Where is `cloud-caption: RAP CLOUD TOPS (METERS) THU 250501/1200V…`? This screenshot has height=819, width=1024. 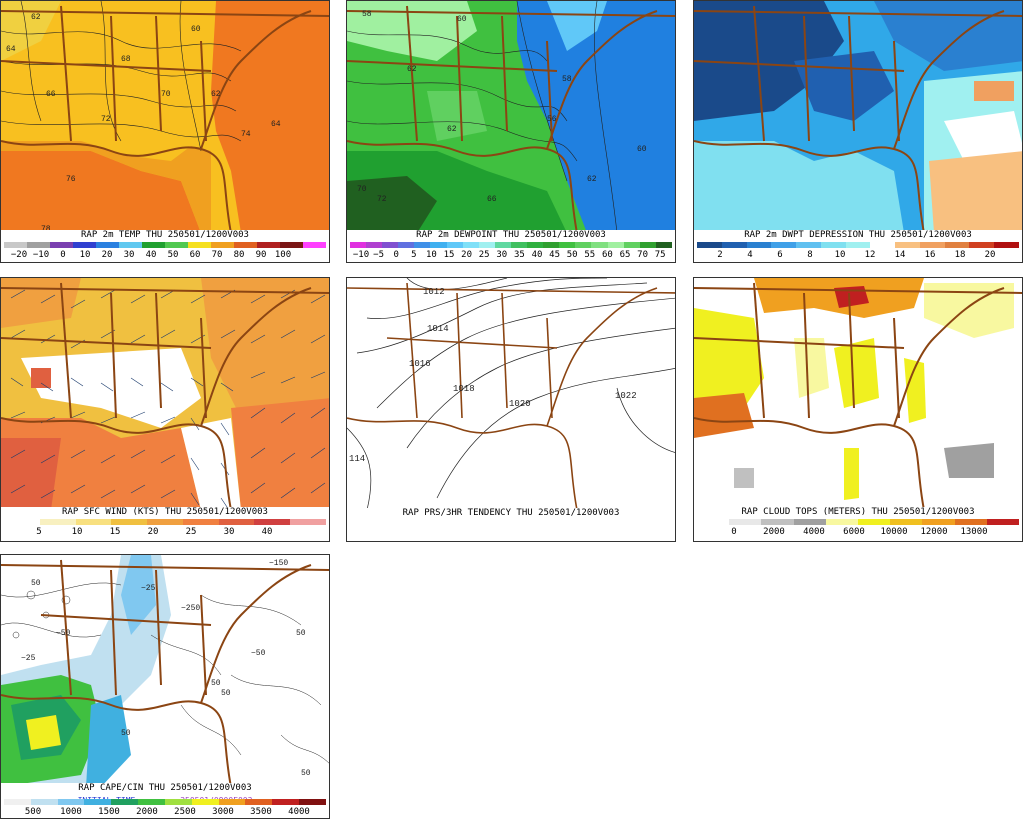
cloud-caption: RAP CLOUD TOPS (METERS) THU 250501/1200V… is located at coordinates (858, 512).